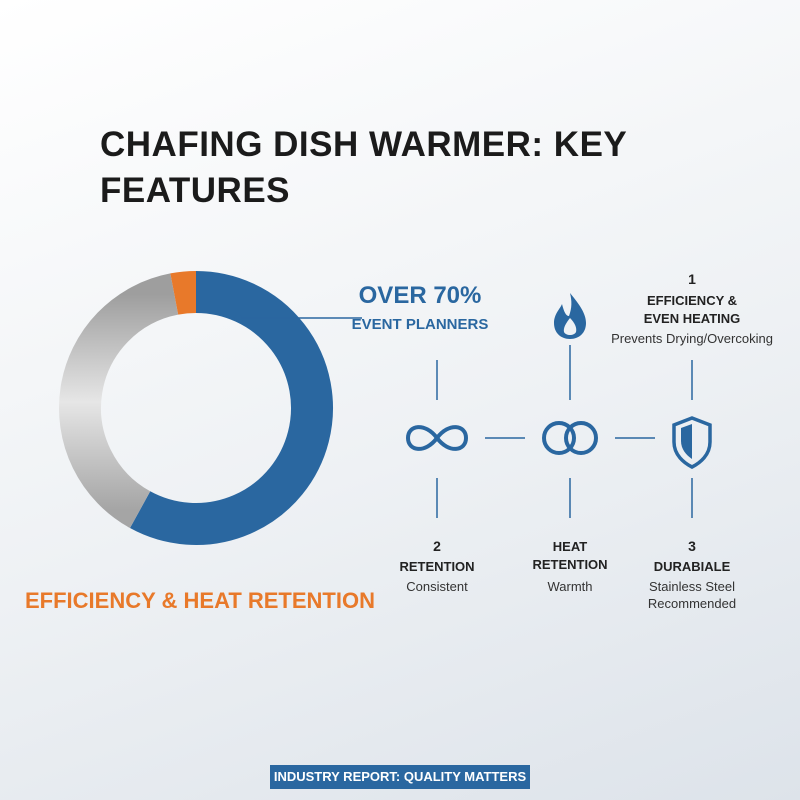  I want to click on flame-icon, so click(570, 316).